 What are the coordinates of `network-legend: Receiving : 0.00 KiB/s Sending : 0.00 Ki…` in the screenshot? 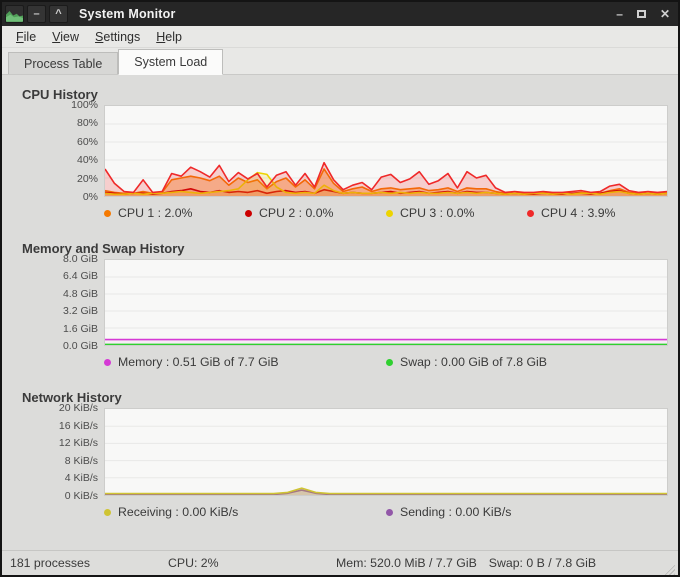 It's located at (386, 512).